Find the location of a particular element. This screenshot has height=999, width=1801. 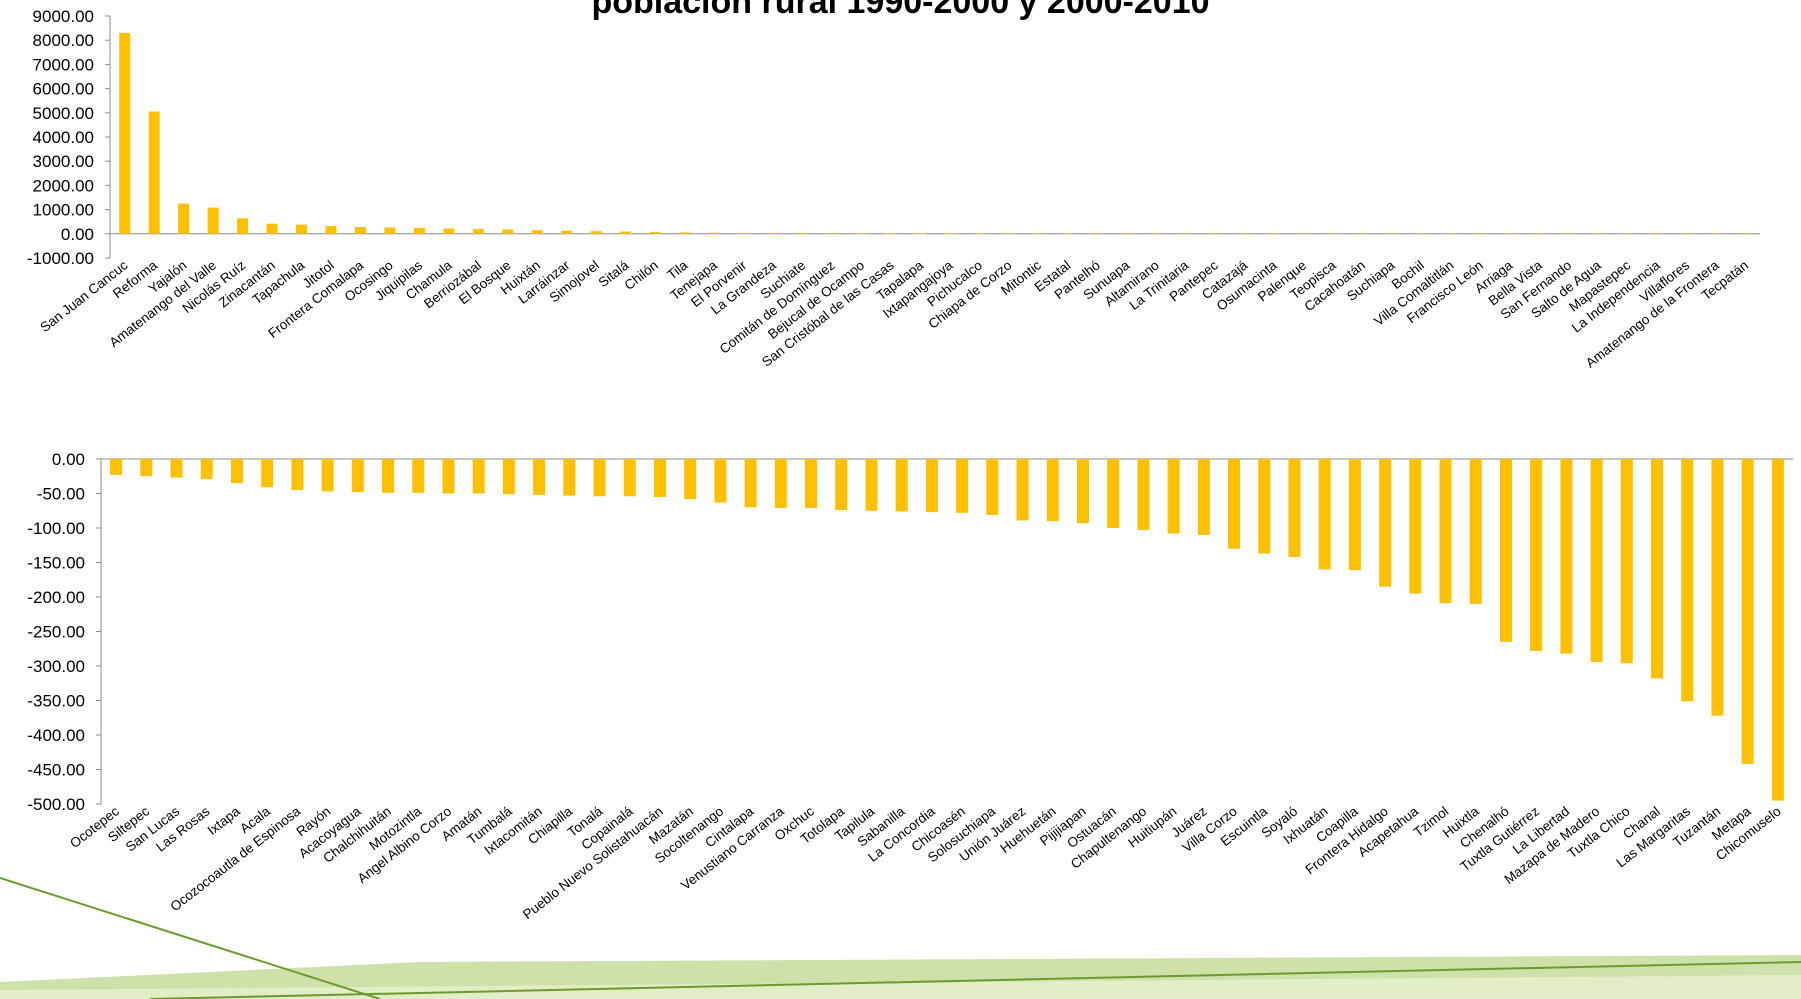

y-tick-label: -250.00 is located at coordinates (56, 632).